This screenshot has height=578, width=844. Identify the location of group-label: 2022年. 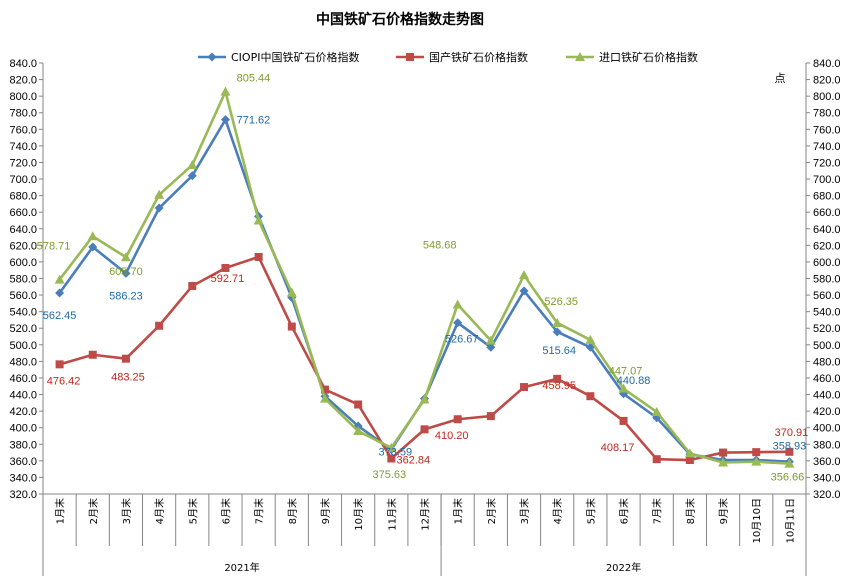
(623, 567).